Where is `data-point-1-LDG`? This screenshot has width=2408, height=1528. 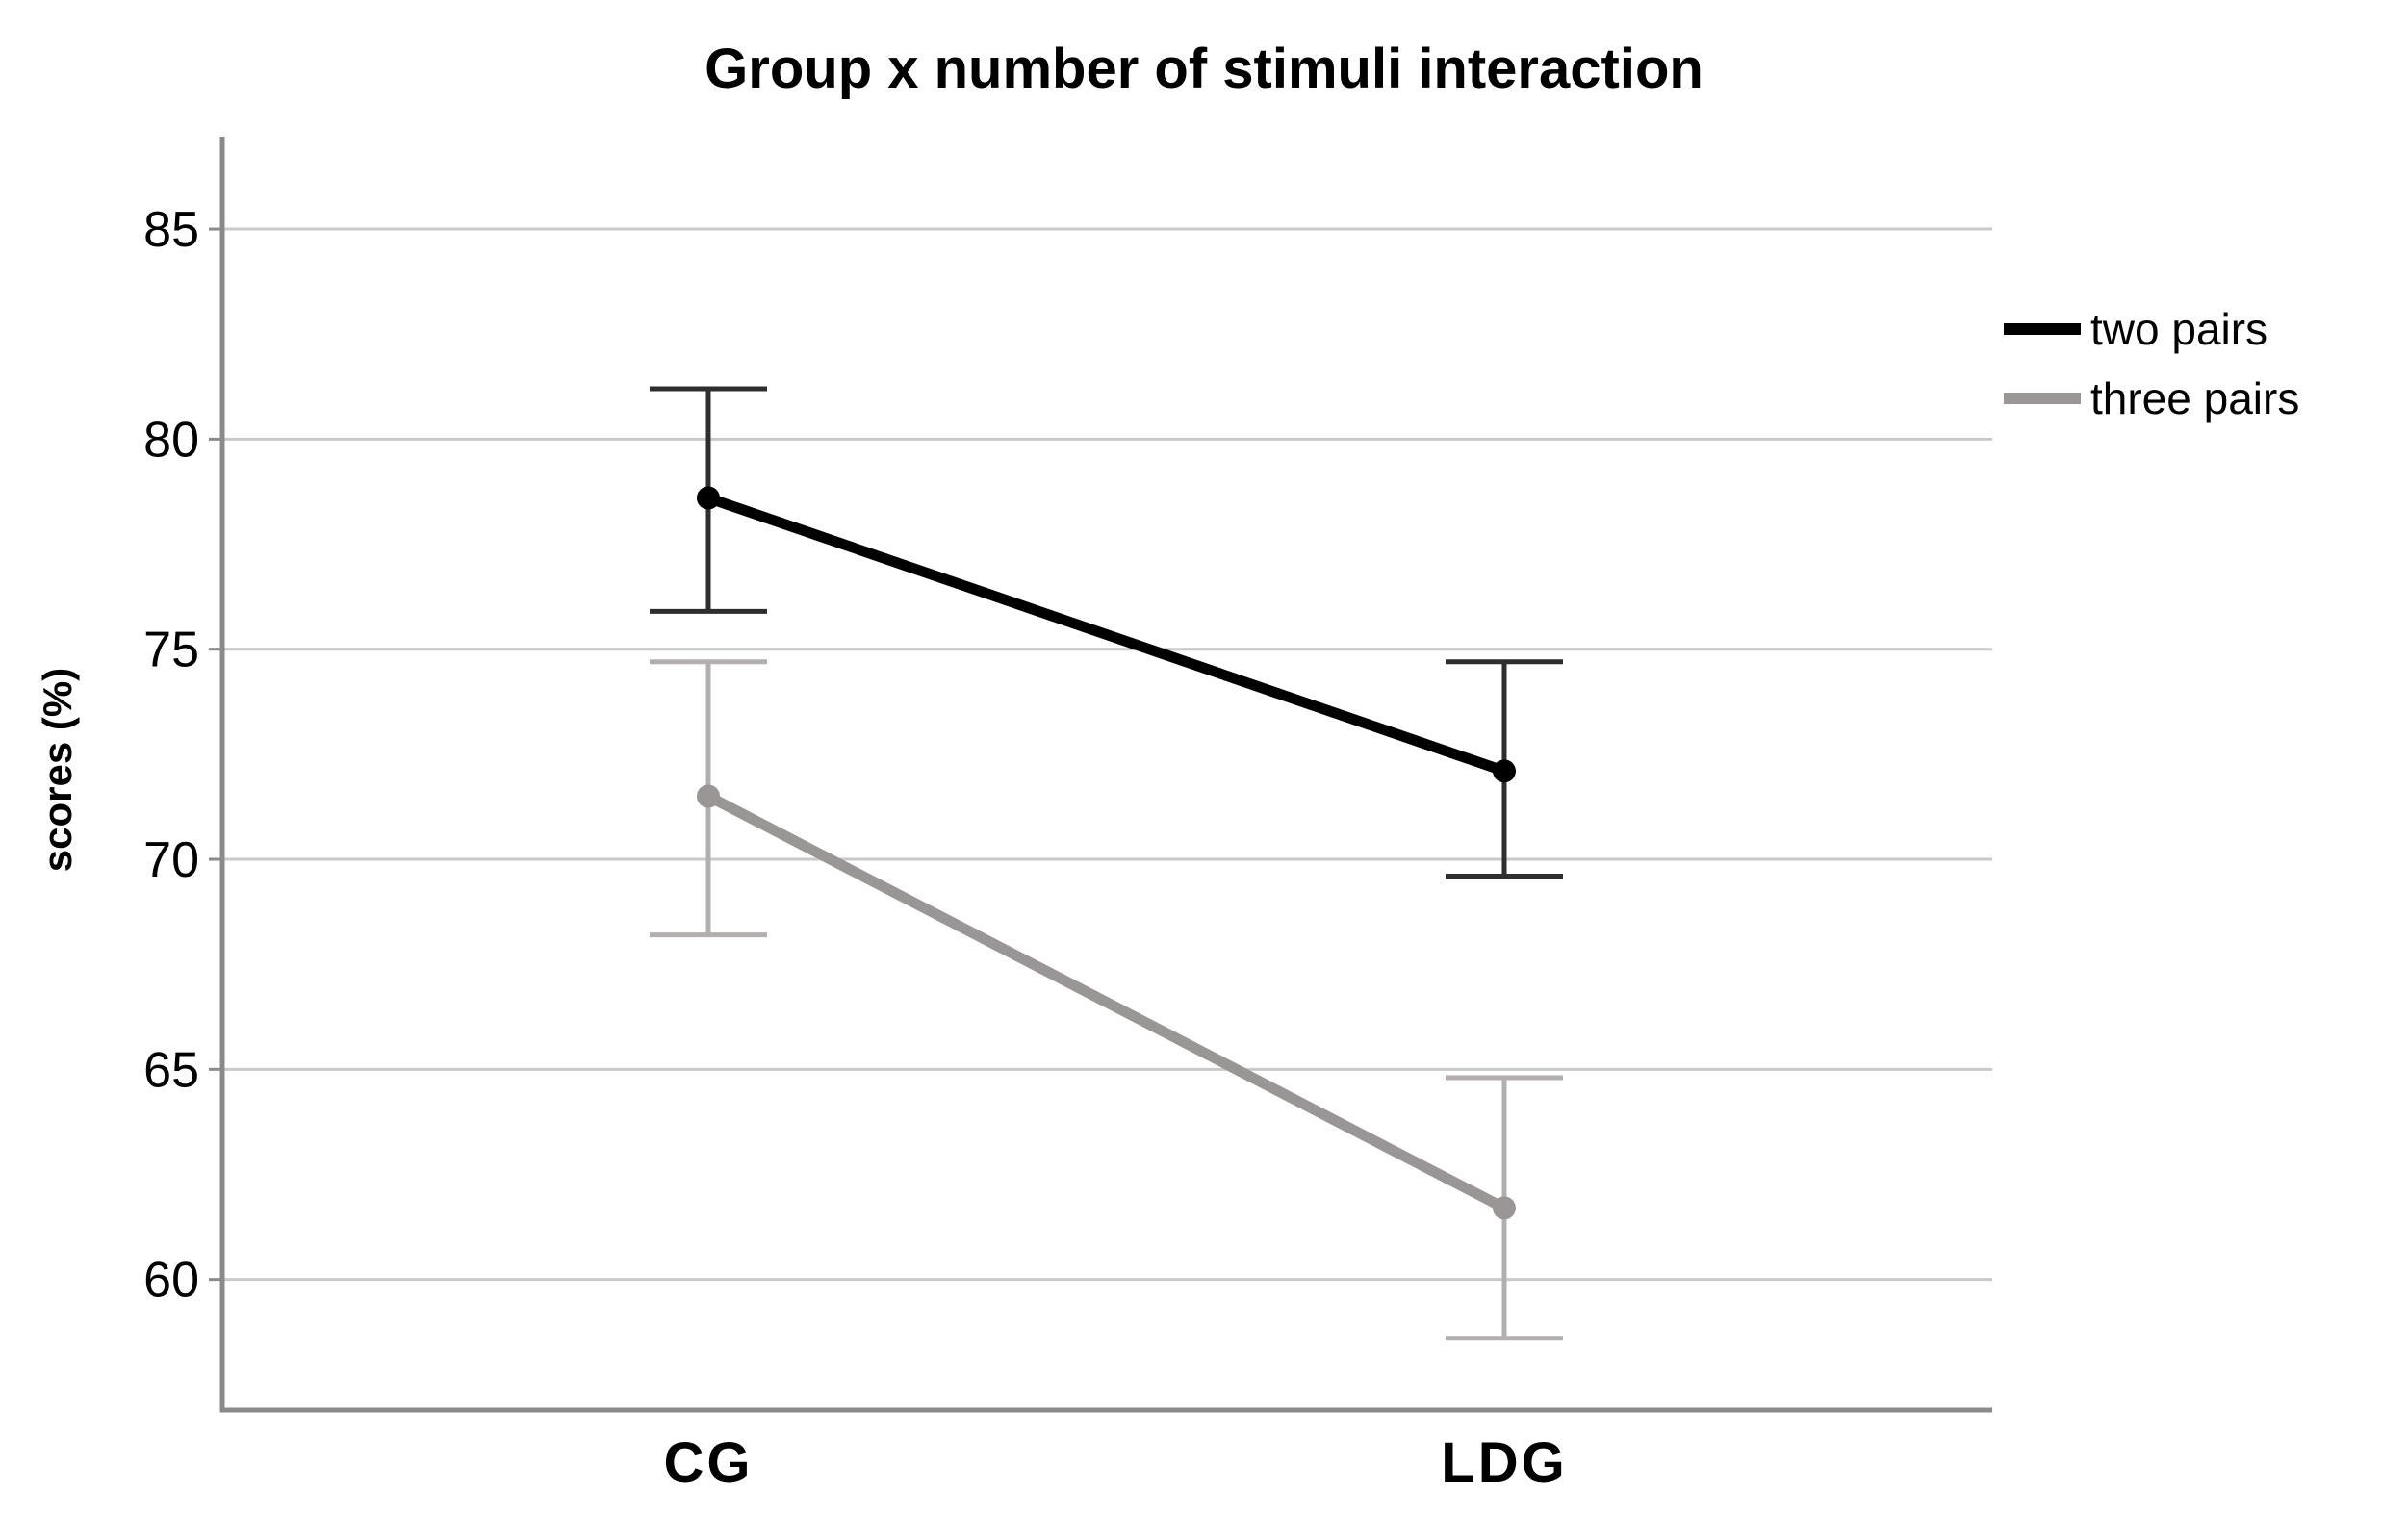 data-point-1-LDG is located at coordinates (1504, 1208).